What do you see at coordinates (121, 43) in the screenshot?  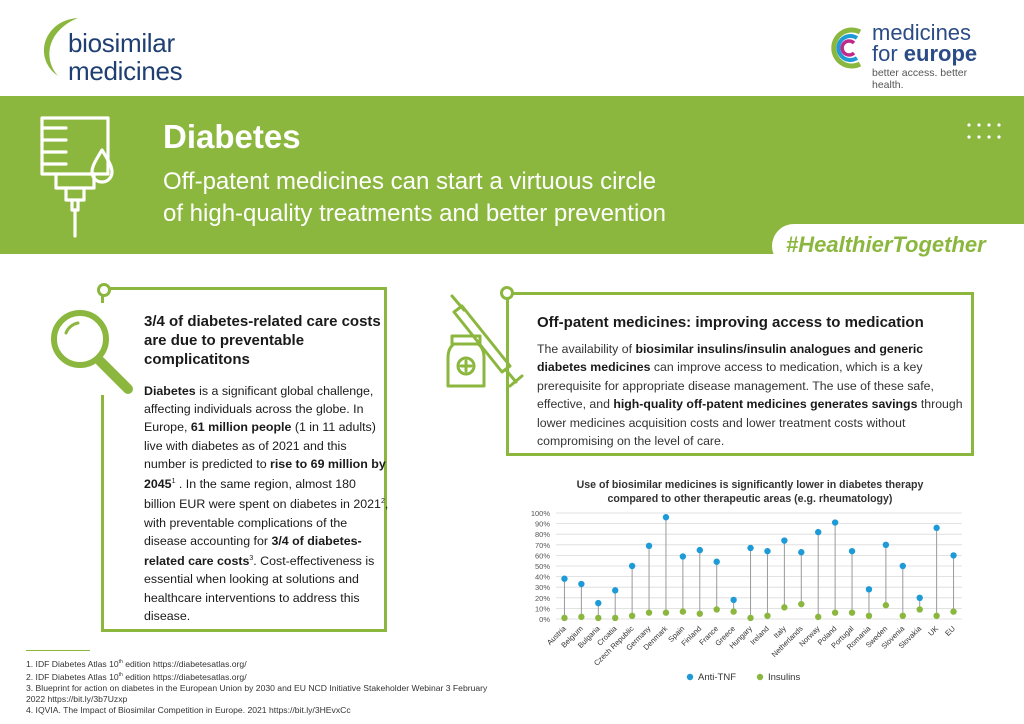 I see `logo-left-line1: biosimilar` at bounding box center [121, 43].